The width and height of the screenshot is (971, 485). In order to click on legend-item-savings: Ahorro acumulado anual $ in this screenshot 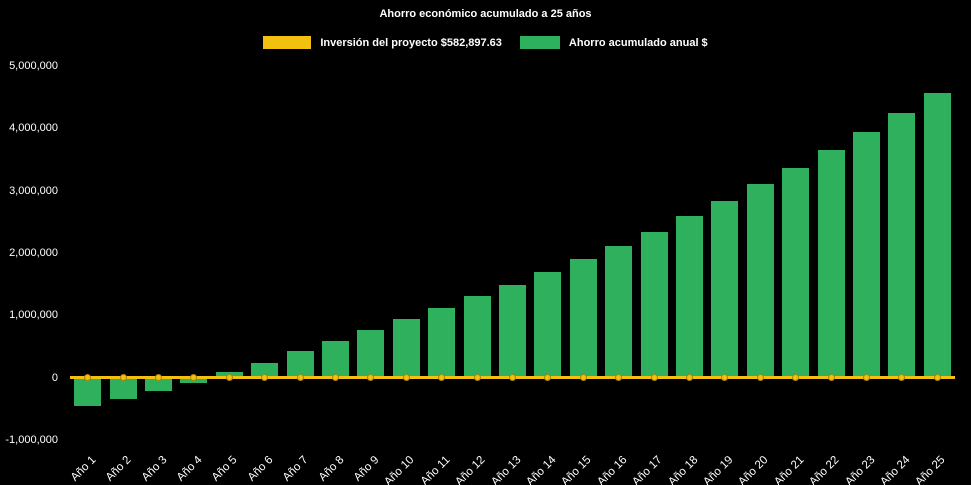, I will do `click(613, 42)`.